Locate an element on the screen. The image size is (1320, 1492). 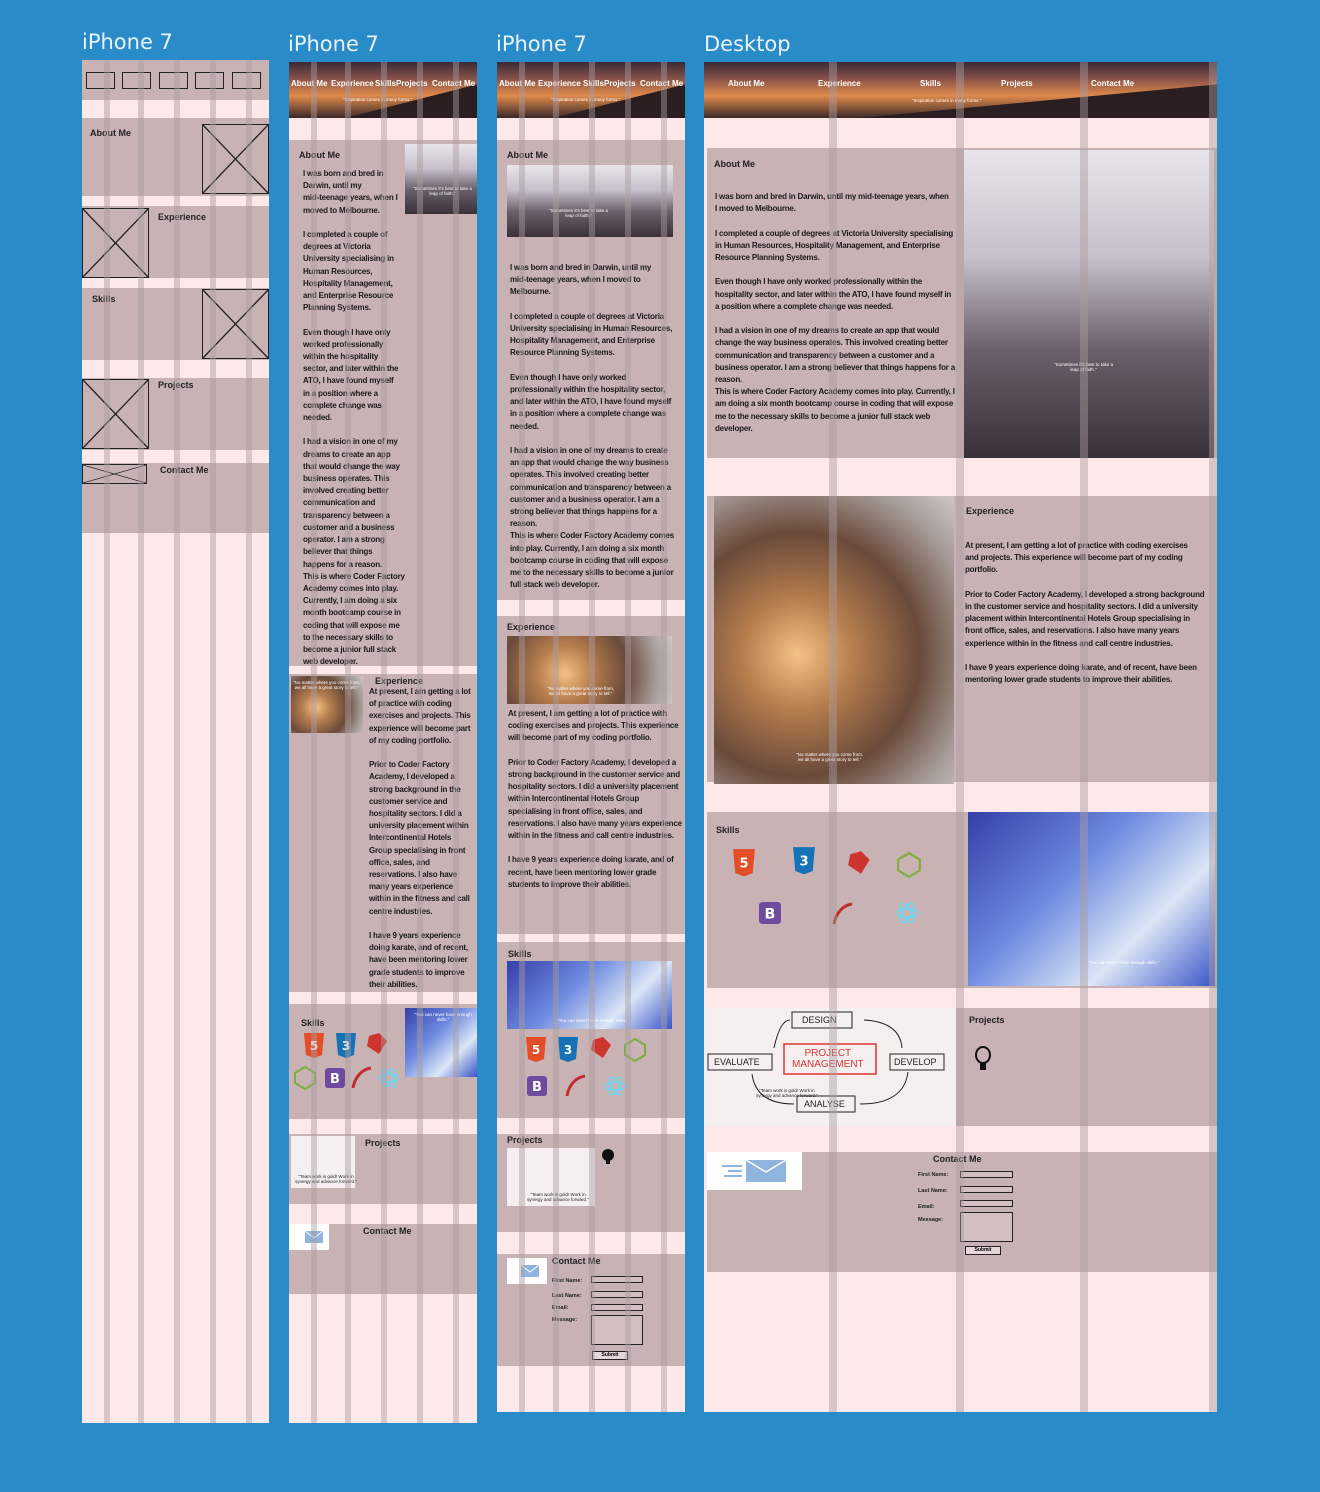
pm-center: PROJECT MANAGEMENT is located at coordinates (828, 1059).